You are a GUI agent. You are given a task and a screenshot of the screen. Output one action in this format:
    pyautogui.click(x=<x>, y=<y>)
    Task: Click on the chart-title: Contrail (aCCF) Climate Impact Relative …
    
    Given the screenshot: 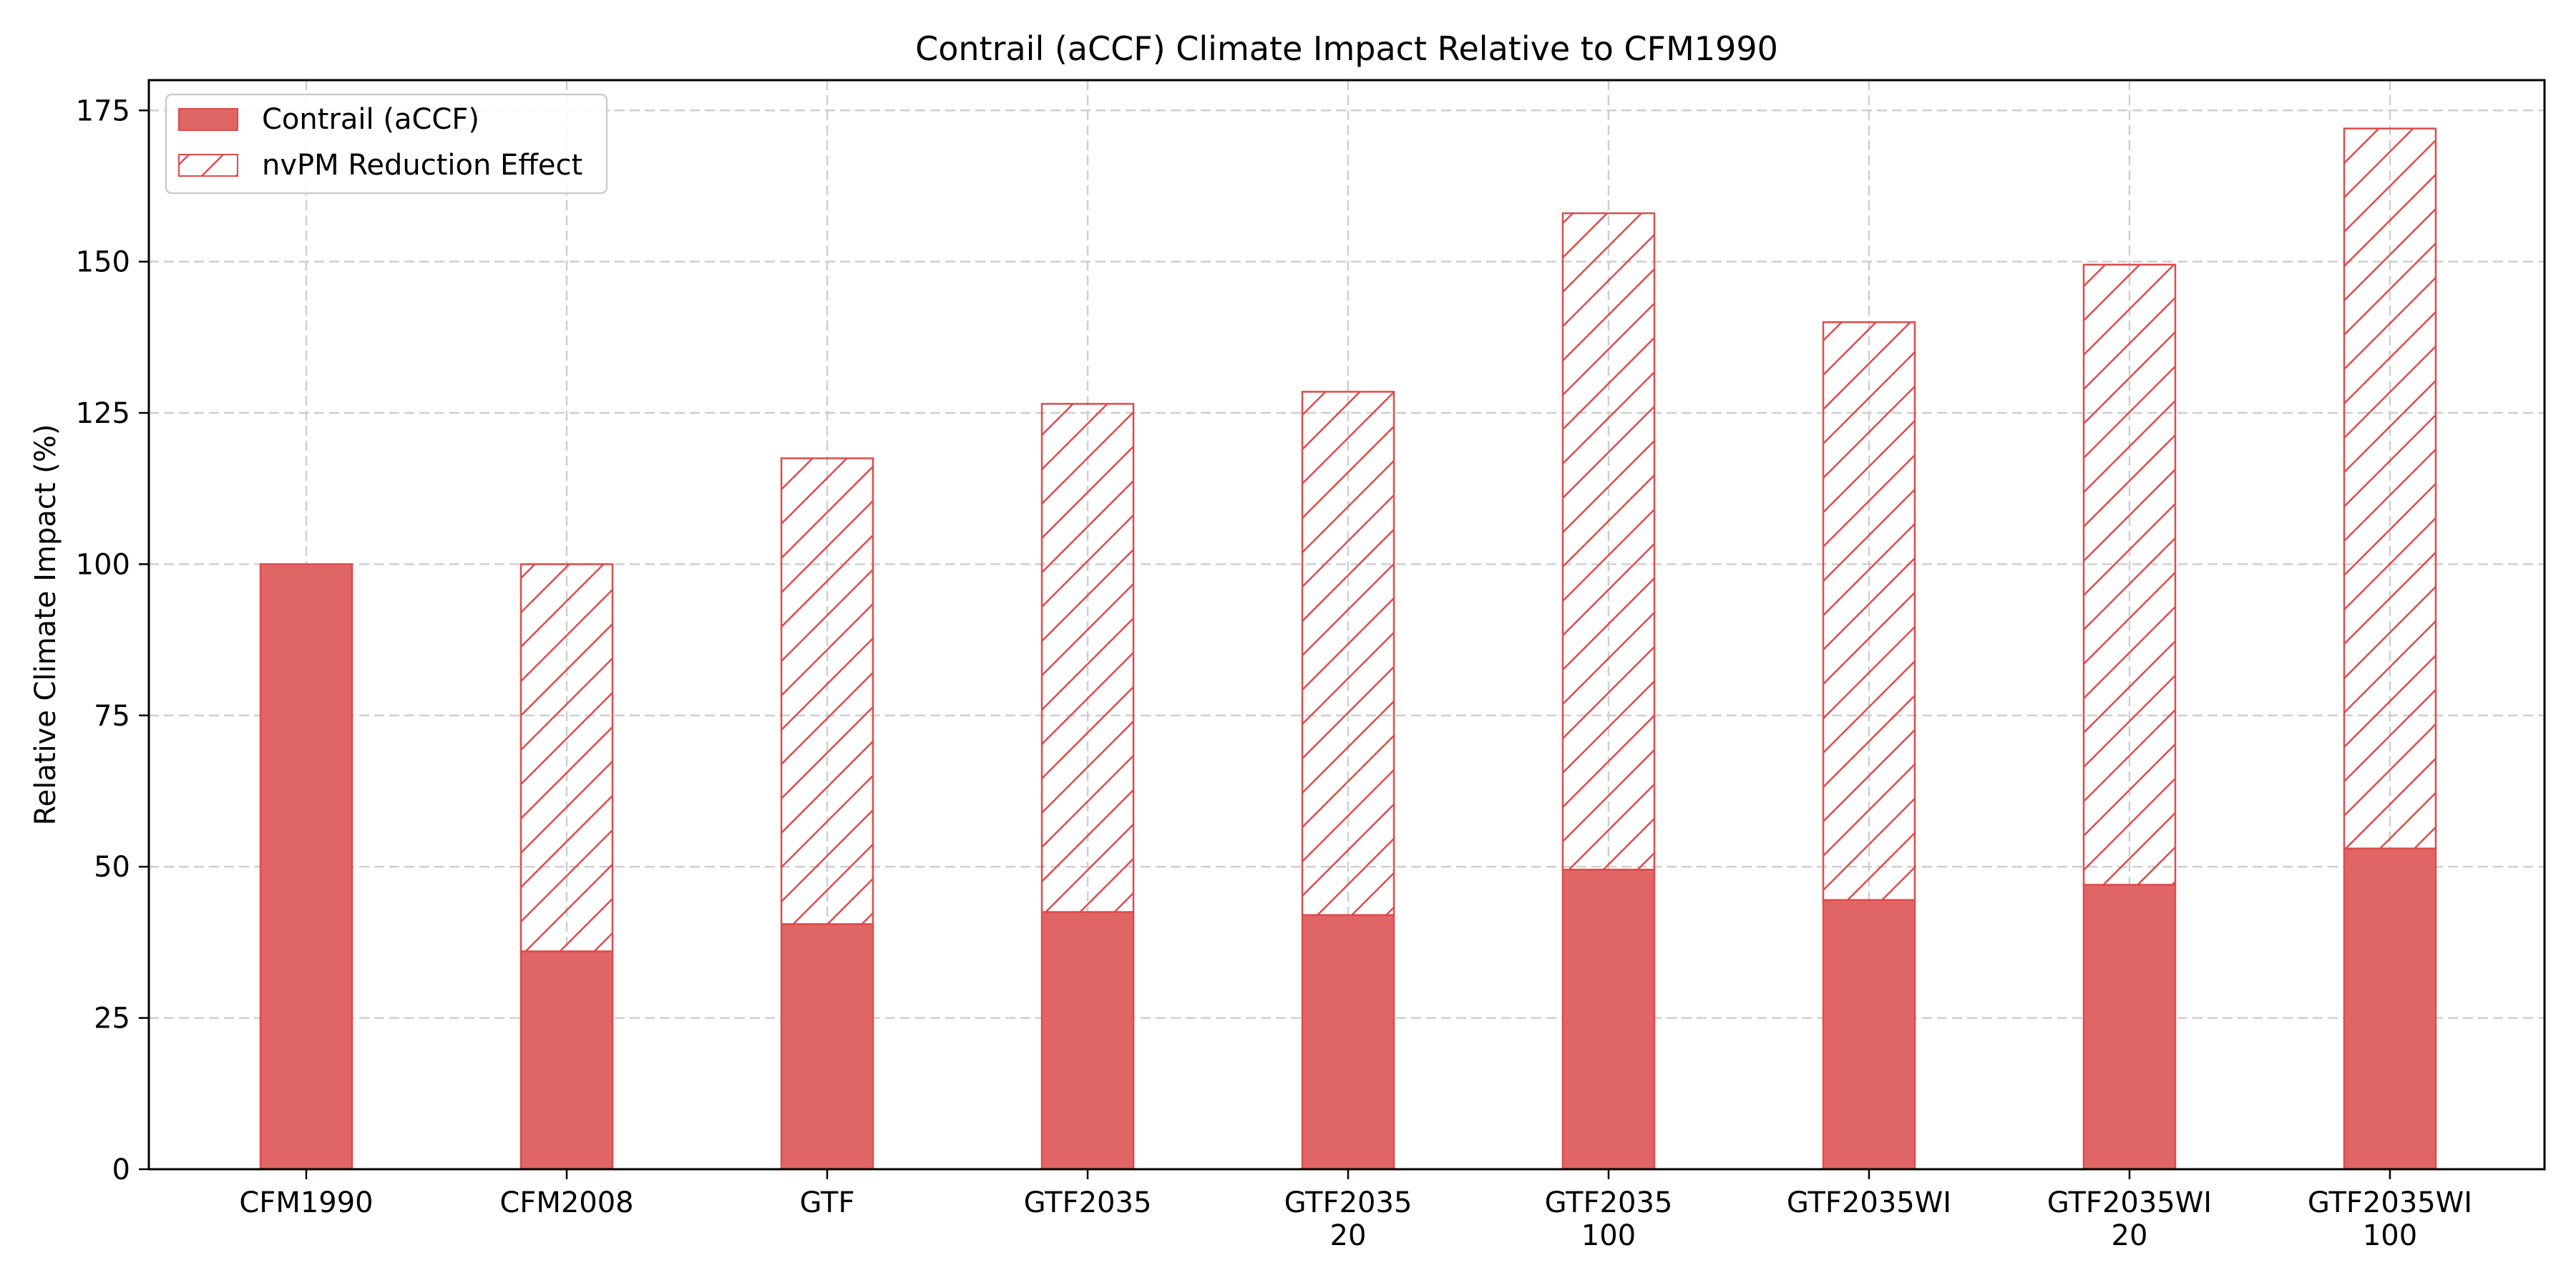 What is the action you would take?
    pyautogui.click(x=1346, y=48)
    